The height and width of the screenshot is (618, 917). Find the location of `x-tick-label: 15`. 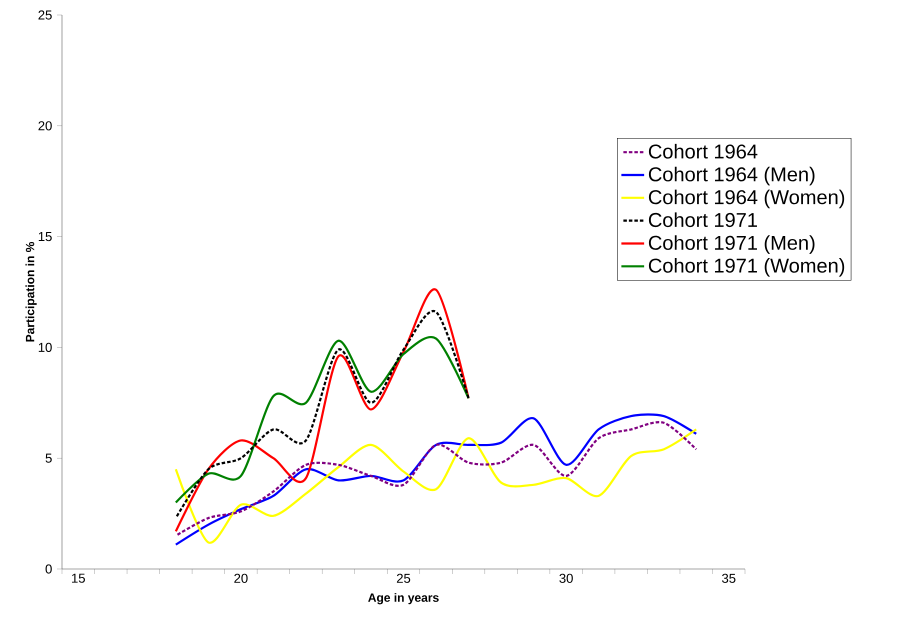

x-tick-label: 15 is located at coordinates (78, 578).